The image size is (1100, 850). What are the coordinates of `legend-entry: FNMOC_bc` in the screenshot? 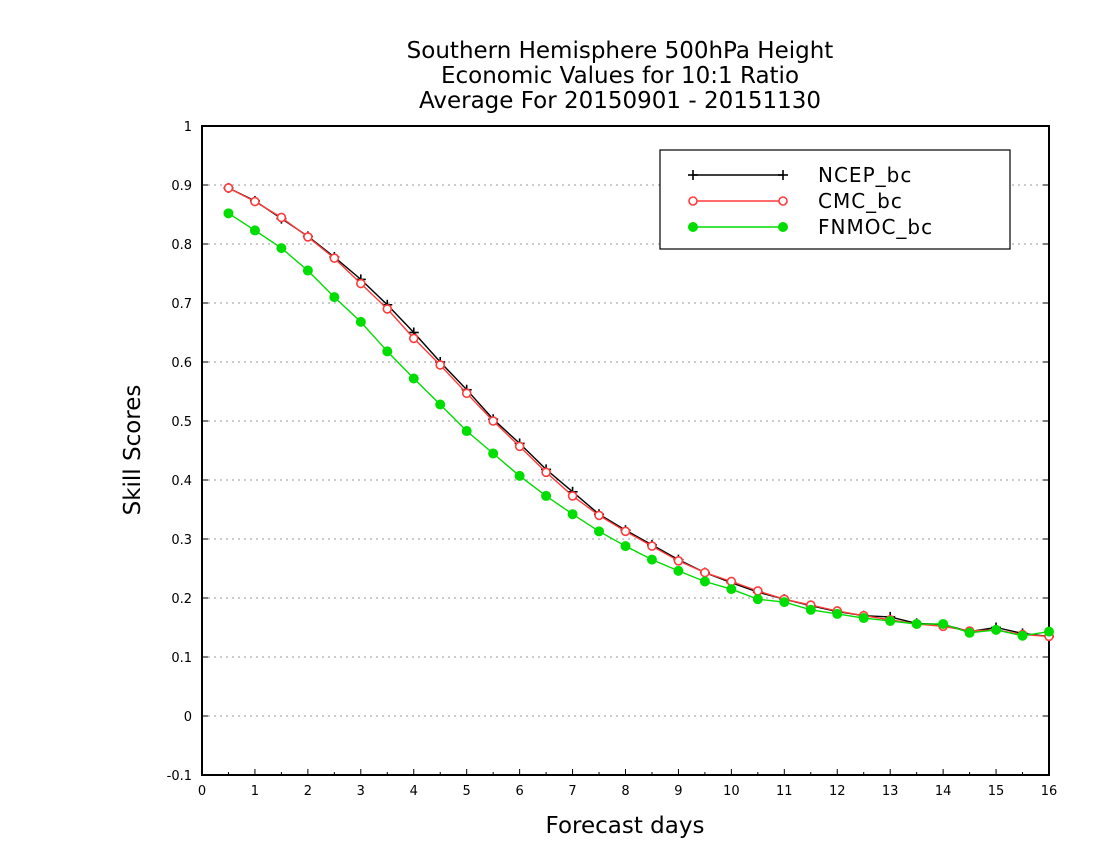 It's located at (810, 227).